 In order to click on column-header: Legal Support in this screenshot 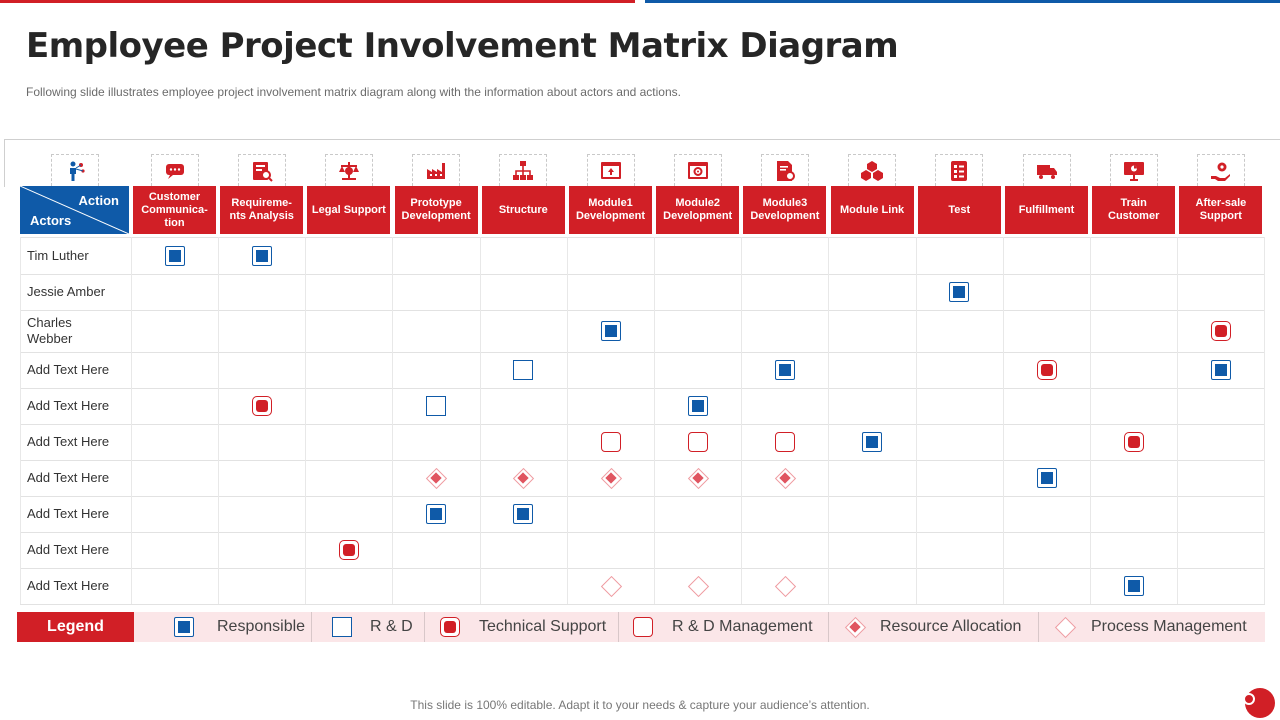, I will do `click(349, 210)`.